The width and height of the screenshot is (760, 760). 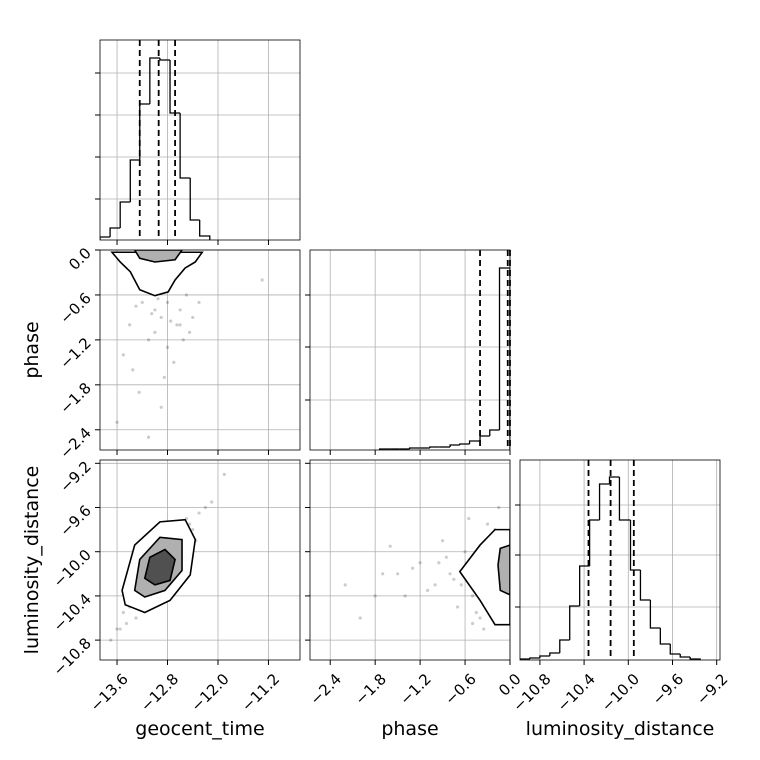 What do you see at coordinates (75, 398) in the screenshot?
I see `y-tick-label: −1.8` at bounding box center [75, 398].